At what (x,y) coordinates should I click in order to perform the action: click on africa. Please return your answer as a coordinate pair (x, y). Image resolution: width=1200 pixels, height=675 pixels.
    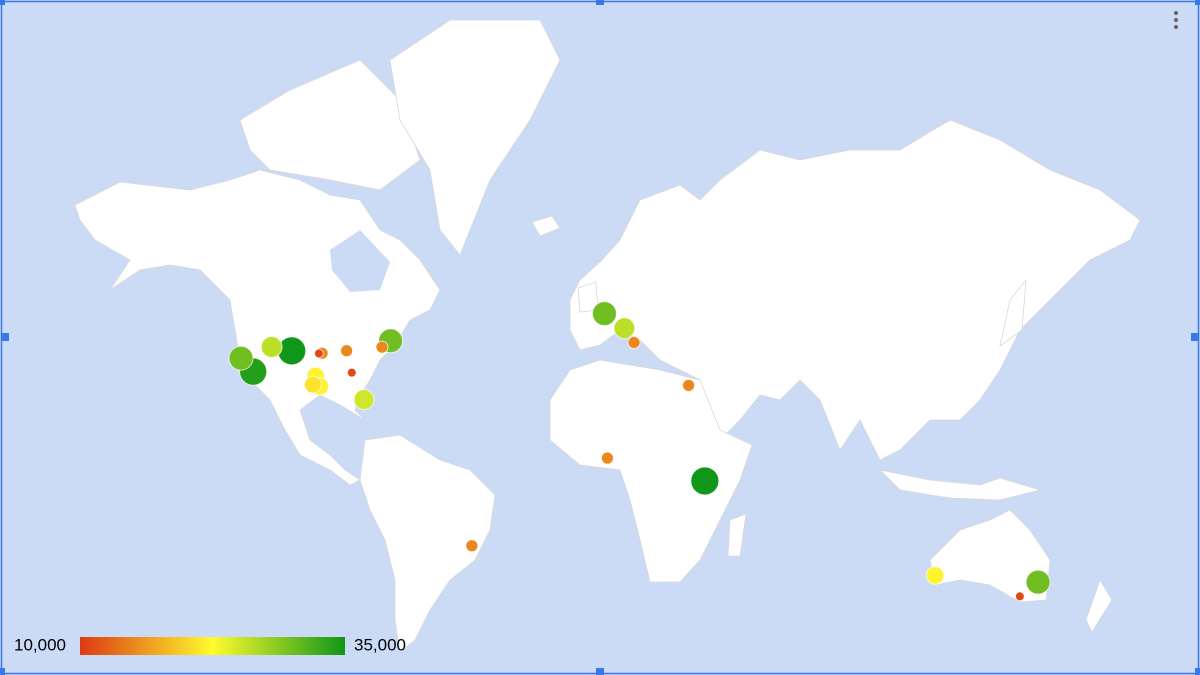
    Looking at the image, I should click on (651, 471).